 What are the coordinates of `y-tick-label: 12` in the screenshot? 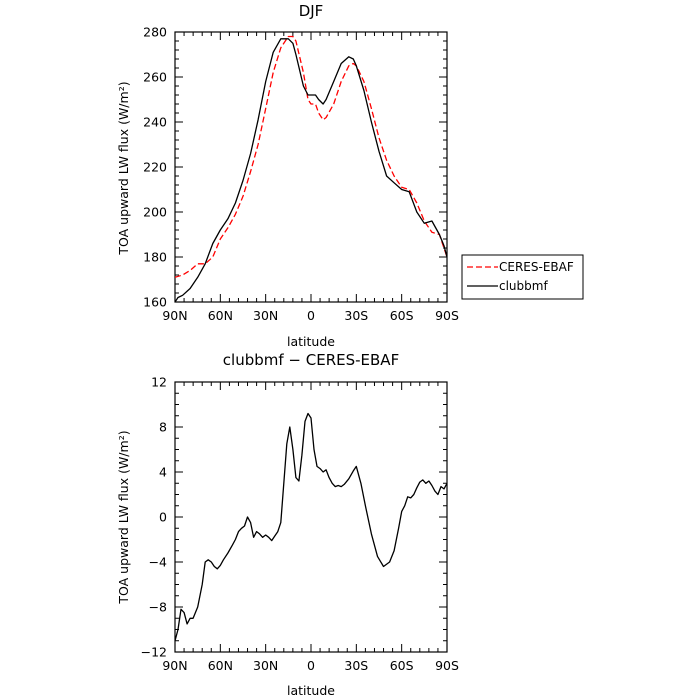 It's located at (159, 382).